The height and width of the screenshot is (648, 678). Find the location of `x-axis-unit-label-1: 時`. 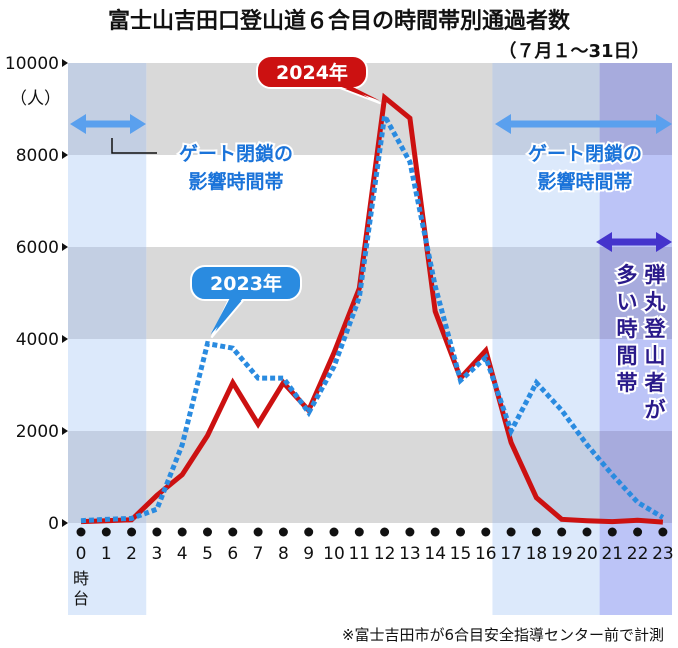

x-axis-unit-label-1: 時 is located at coordinates (81, 578).